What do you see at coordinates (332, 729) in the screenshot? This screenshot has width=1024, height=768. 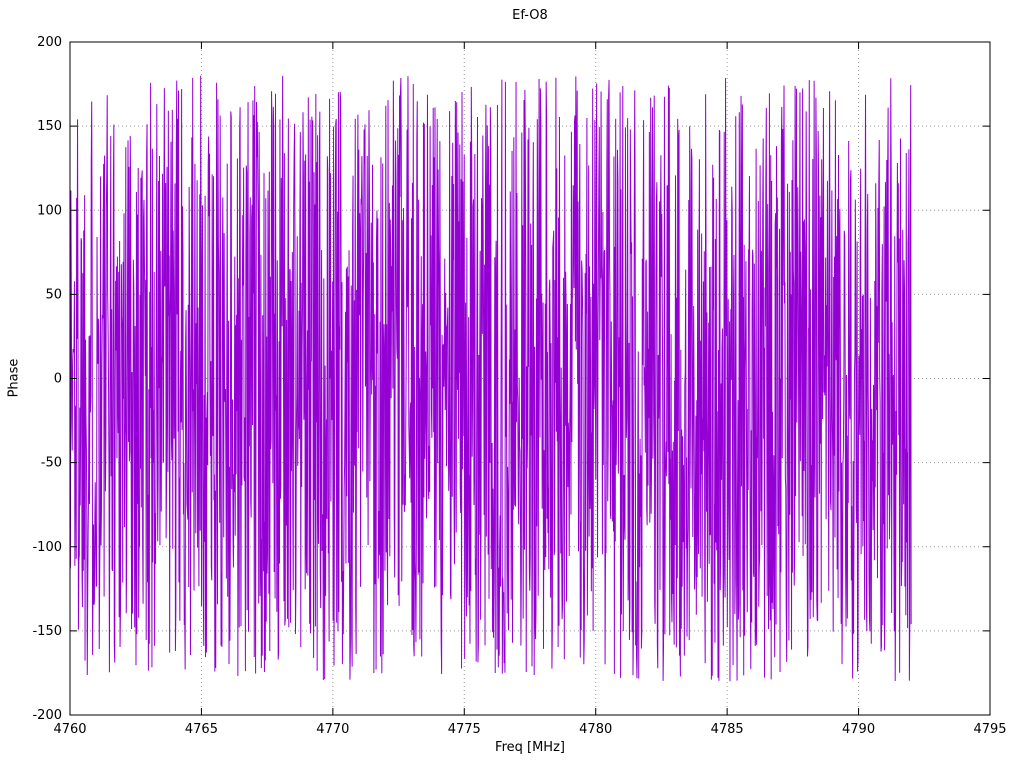 I see `x-tick-label: 4770` at bounding box center [332, 729].